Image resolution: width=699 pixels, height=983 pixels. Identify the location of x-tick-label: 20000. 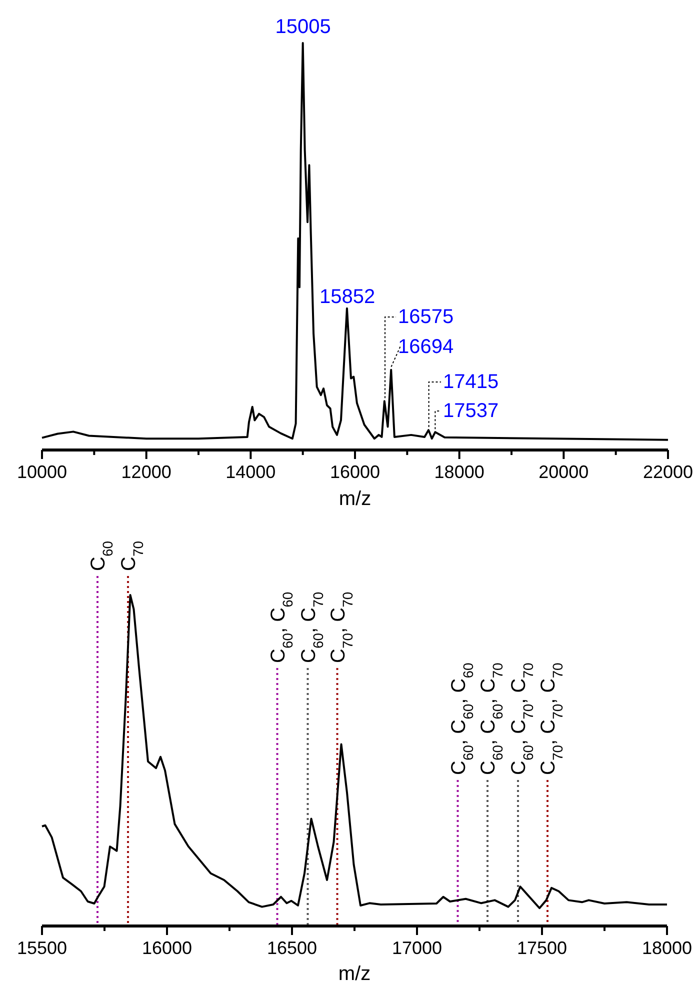
(563, 472).